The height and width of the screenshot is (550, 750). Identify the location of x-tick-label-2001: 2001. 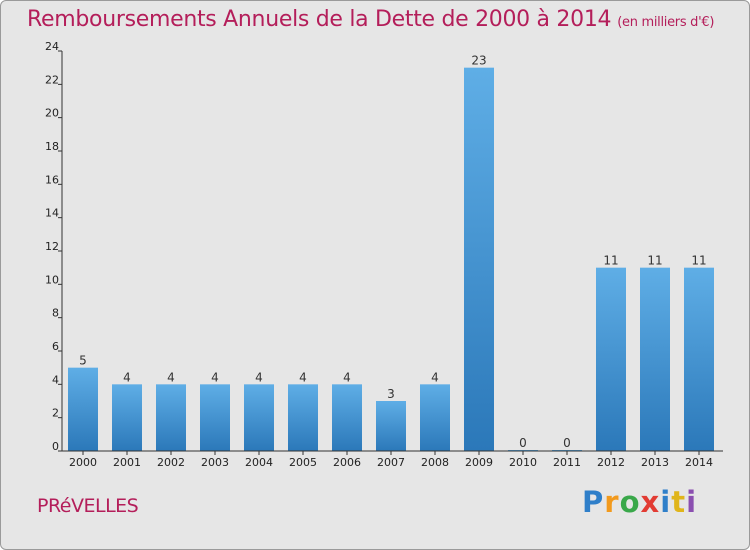
(127, 462).